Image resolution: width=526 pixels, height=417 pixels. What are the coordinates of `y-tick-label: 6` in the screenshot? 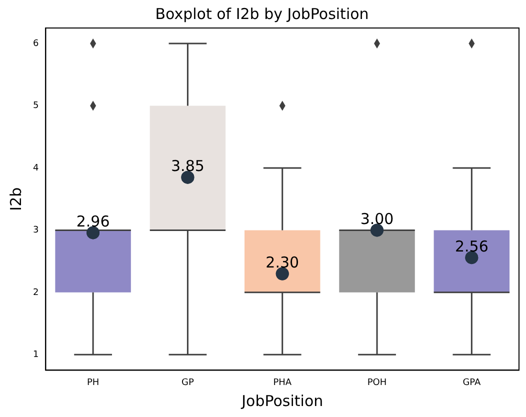 It's located at (35, 43).